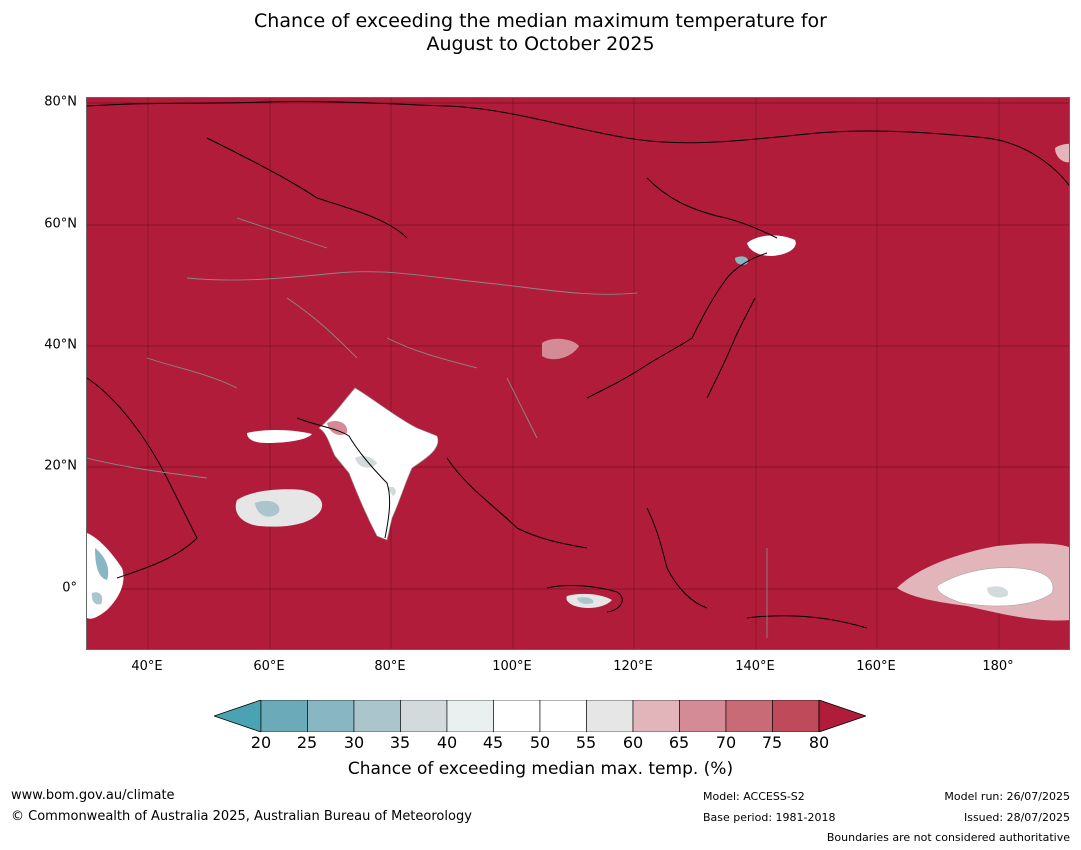 The image size is (1081, 850). What do you see at coordinates (400, 742) in the screenshot?
I see `cb-tick-35: 35` at bounding box center [400, 742].